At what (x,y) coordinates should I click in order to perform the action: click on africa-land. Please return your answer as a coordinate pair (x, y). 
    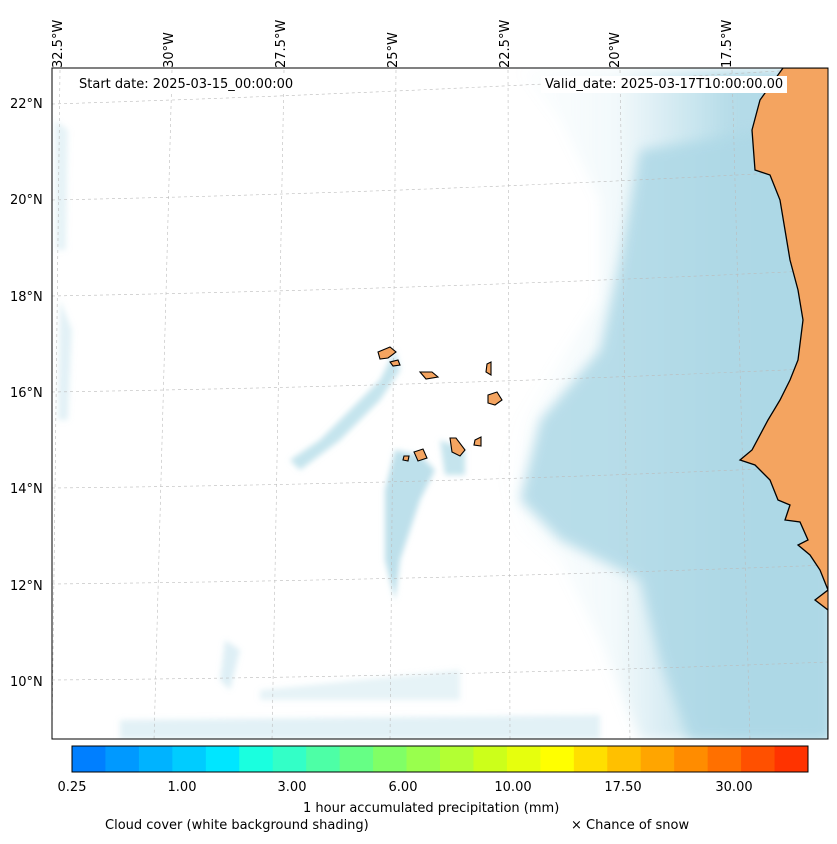
    Looking at the image, I should click on (783, 403).